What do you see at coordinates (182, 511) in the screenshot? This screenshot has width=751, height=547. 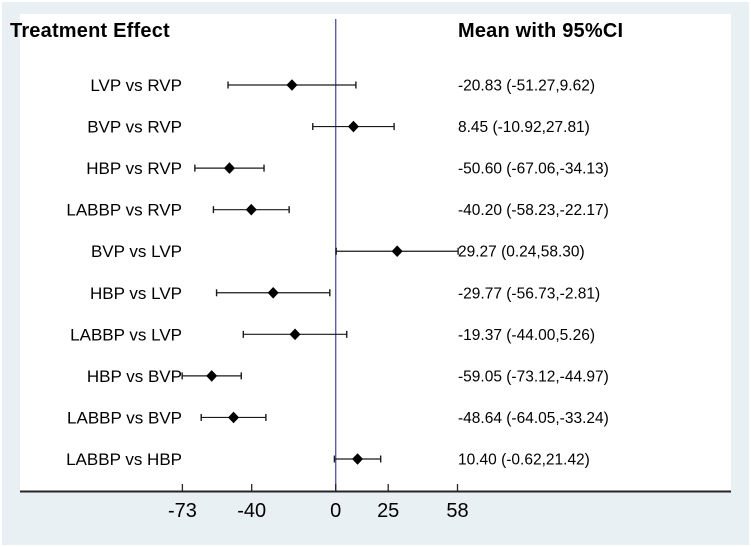 I see `x-axis-tick-label: -73` at bounding box center [182, 511].